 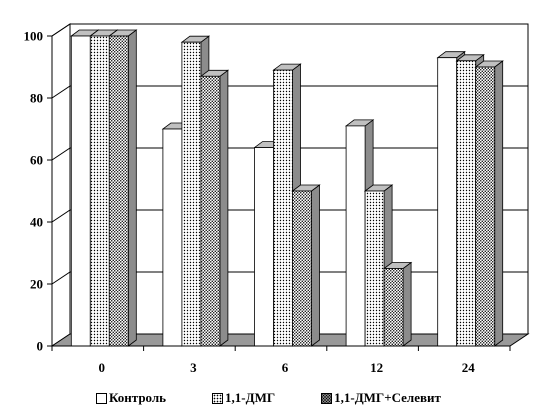 What do you see at coordinates (376, 367) in the screenshot?
I see `x-tick-label-12: 12` at bounding box center [376, 367].